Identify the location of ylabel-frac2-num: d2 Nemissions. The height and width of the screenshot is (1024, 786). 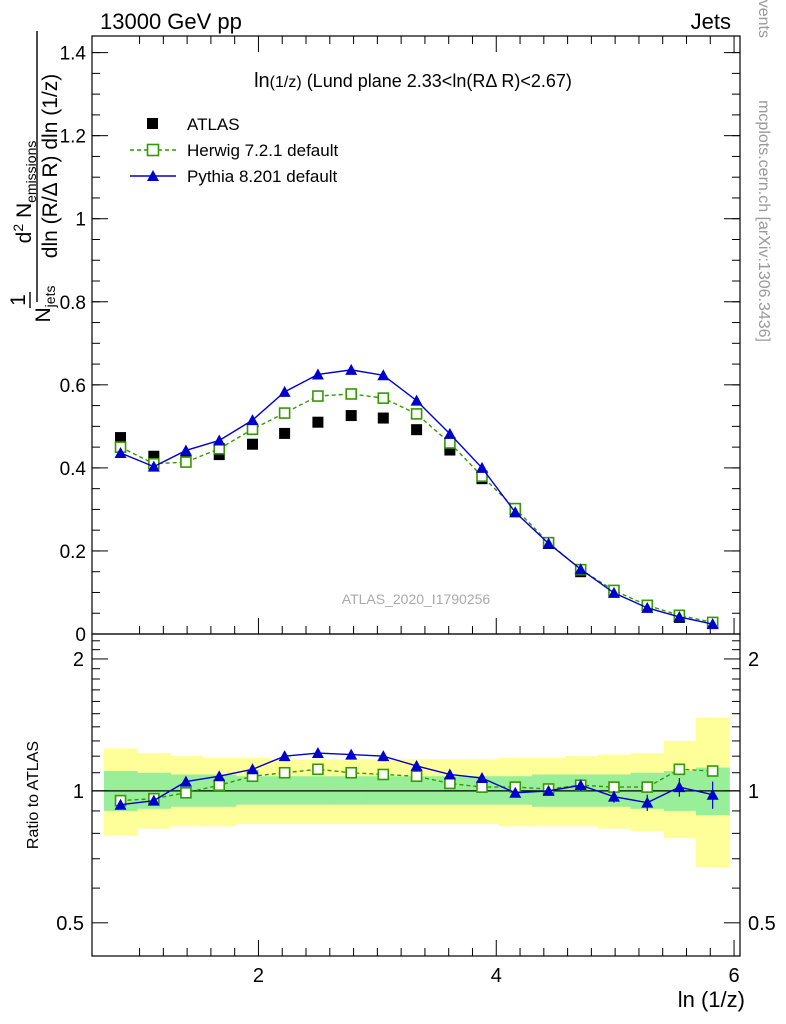
(24, 192).